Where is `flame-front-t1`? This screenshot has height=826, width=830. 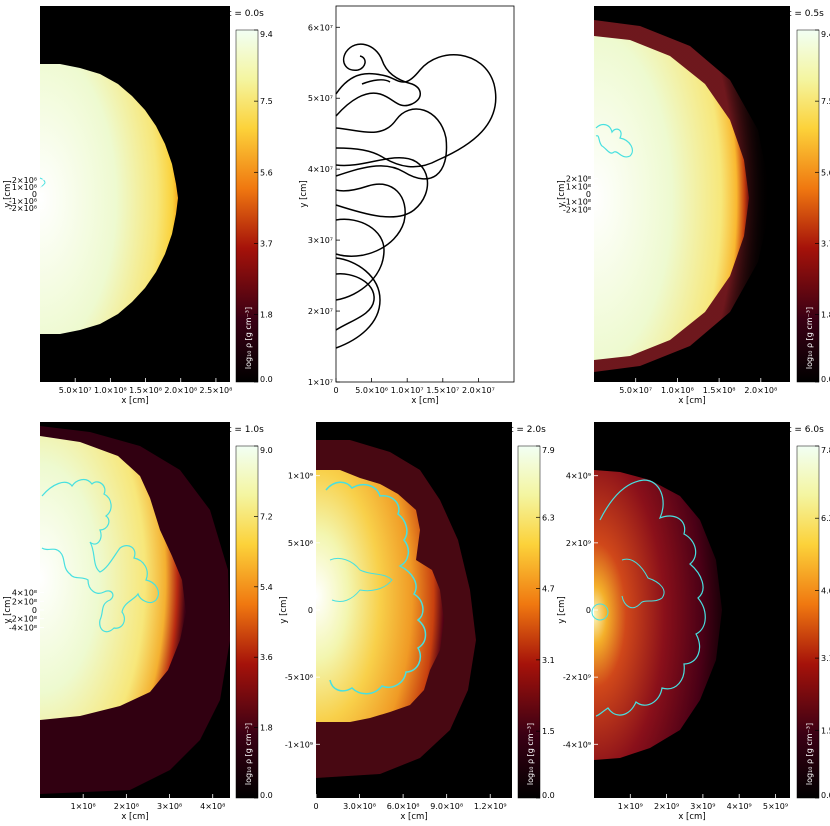
flame-front-t1 is located at coordinates (100, 555).